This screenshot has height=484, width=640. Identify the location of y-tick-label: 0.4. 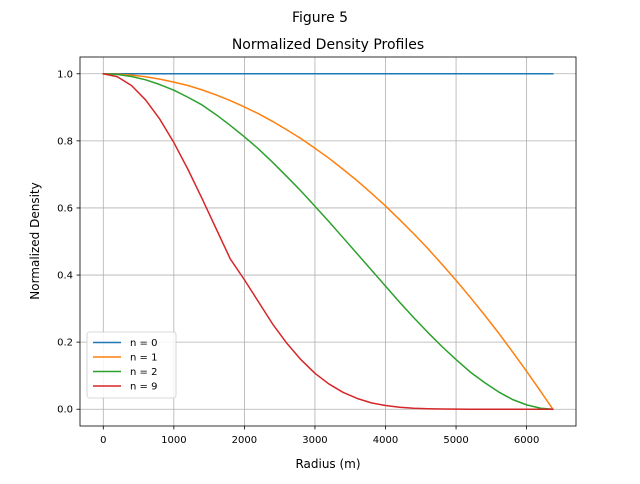
(65, 276).